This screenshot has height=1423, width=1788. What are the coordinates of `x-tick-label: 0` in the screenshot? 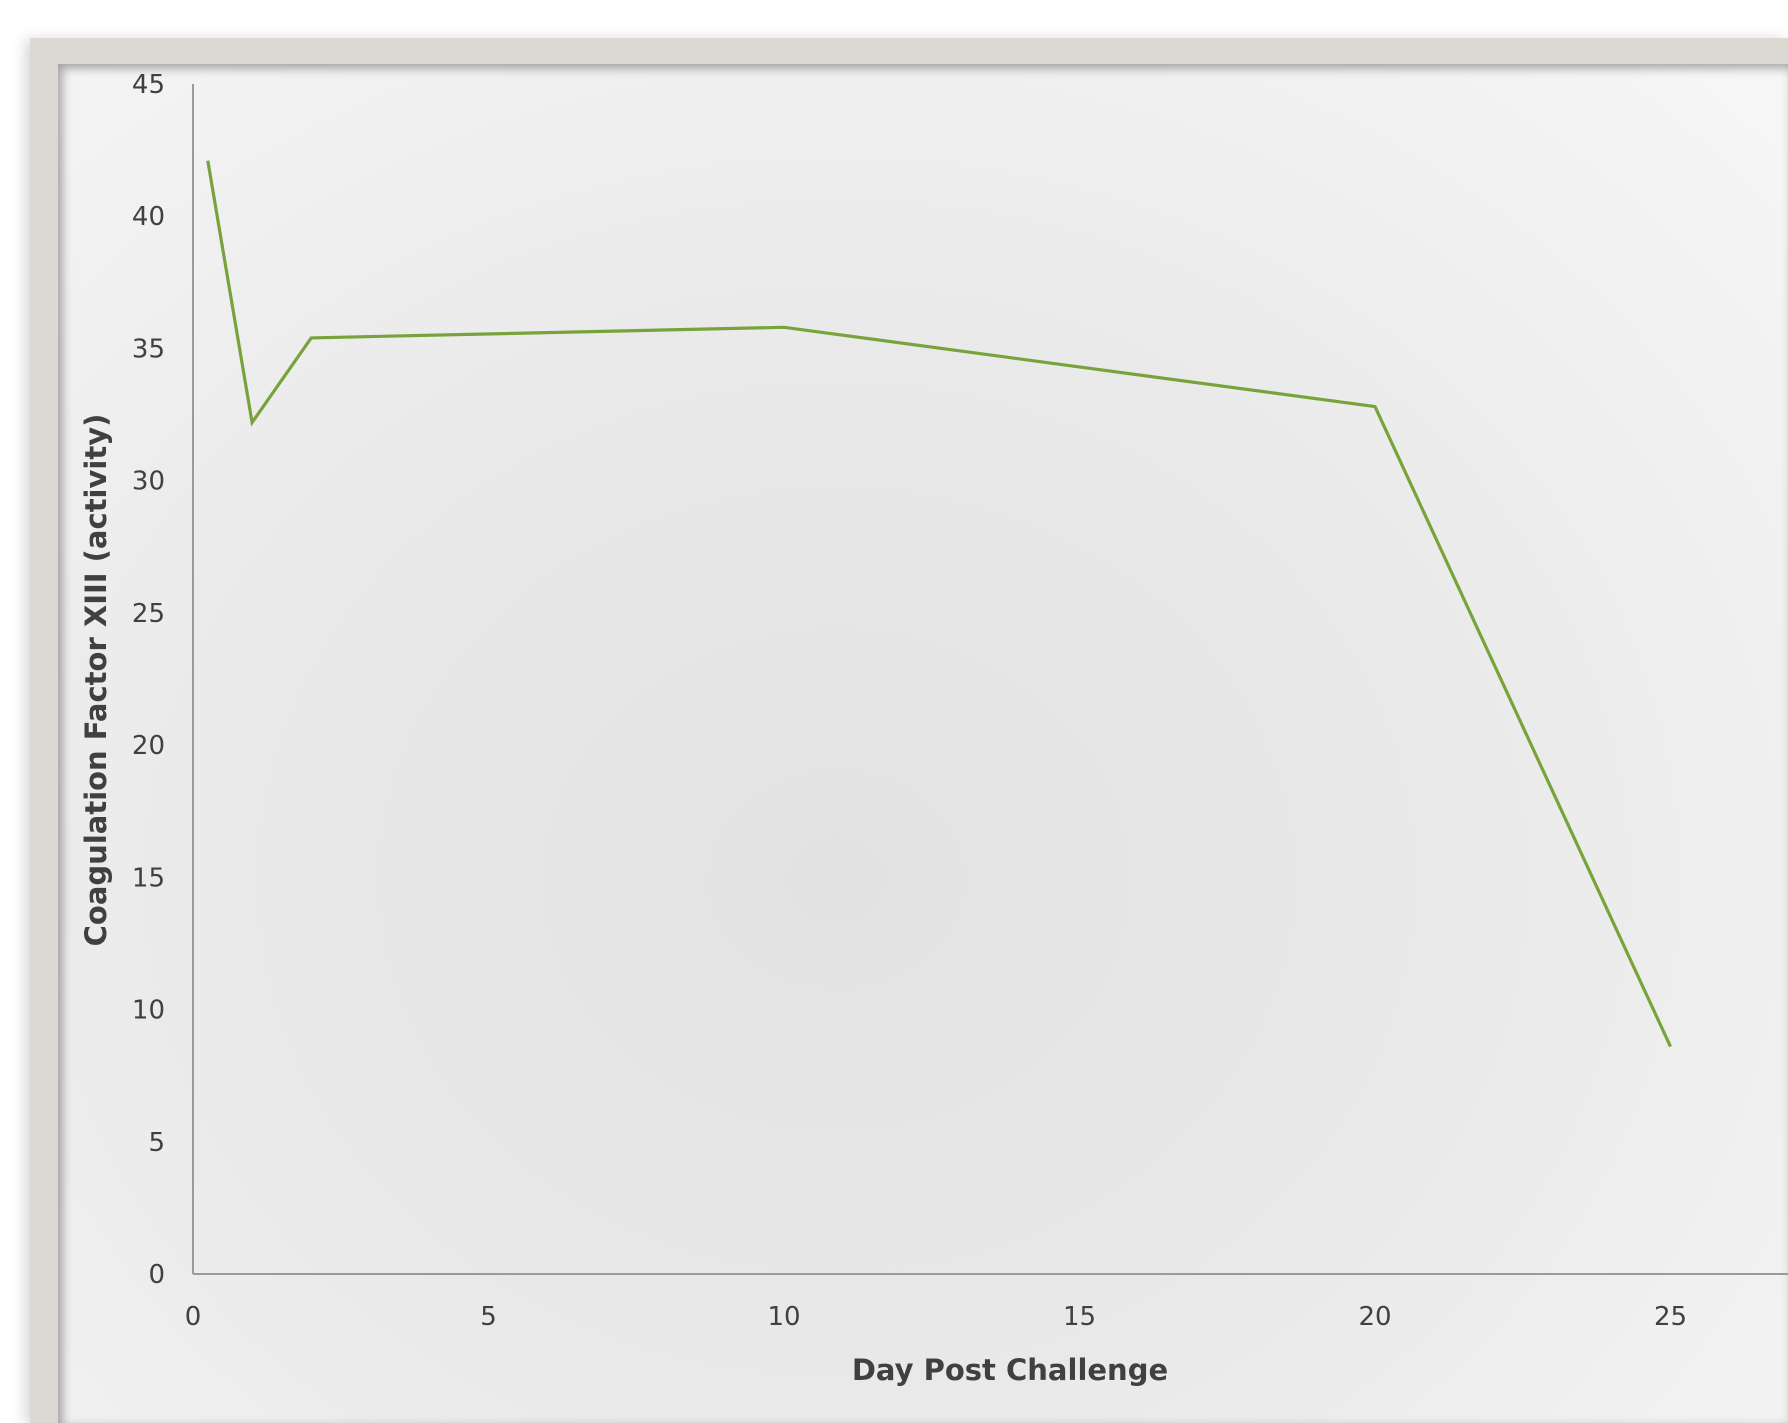 It's located at (193, 1317).